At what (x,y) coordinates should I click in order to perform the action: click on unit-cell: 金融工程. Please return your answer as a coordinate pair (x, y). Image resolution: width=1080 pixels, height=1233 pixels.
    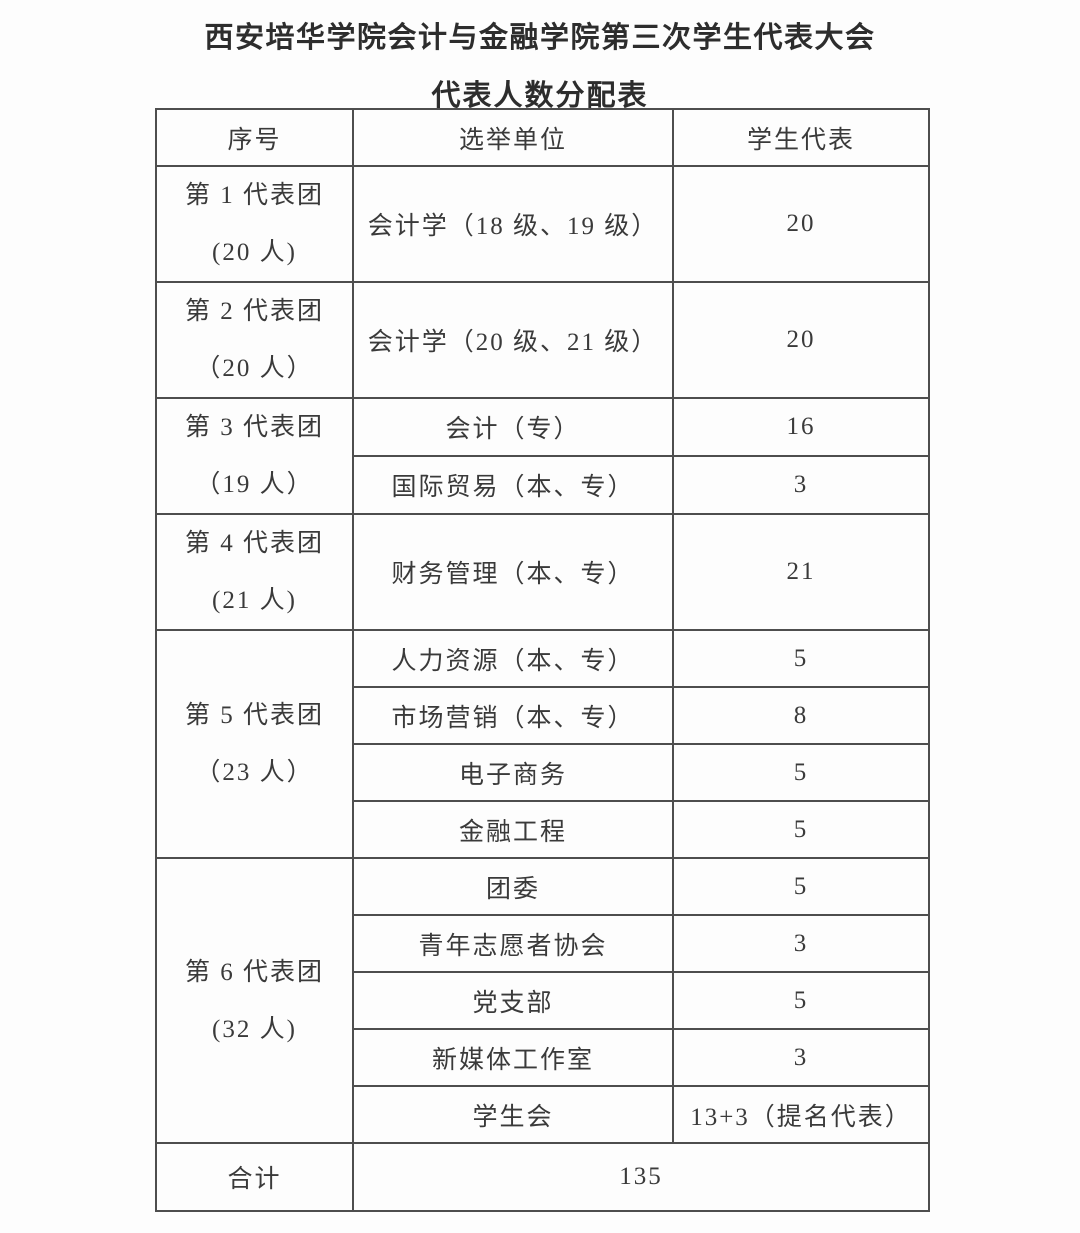
    Looking at the image, I should click on (513, 829).